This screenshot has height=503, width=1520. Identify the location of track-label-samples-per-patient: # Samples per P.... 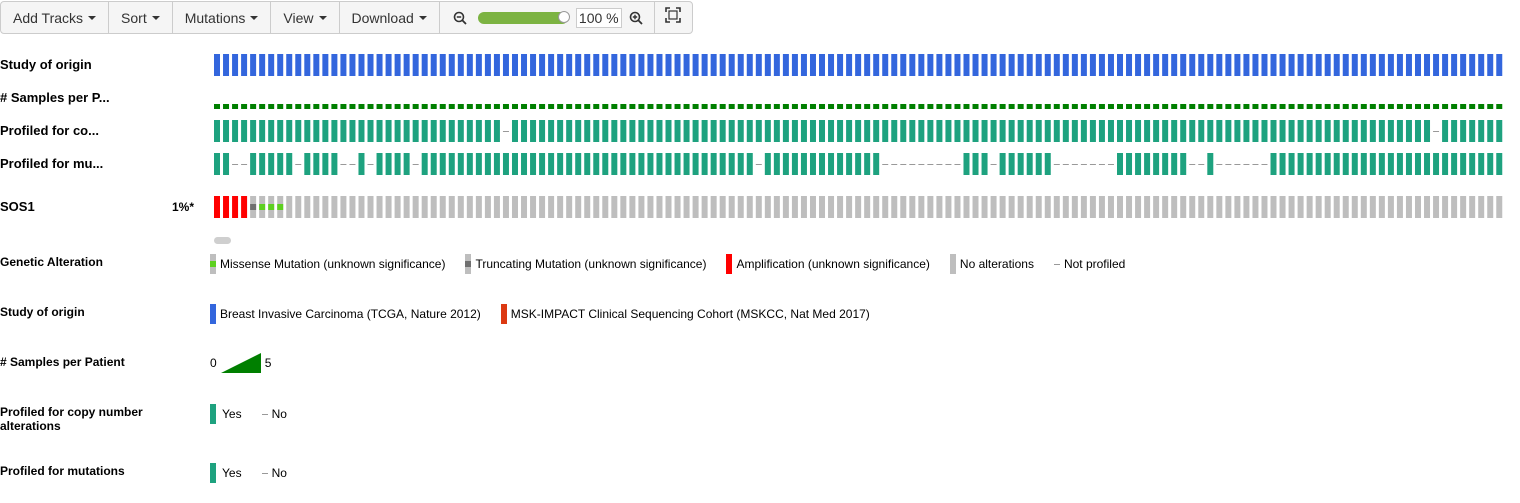
(55, 97).